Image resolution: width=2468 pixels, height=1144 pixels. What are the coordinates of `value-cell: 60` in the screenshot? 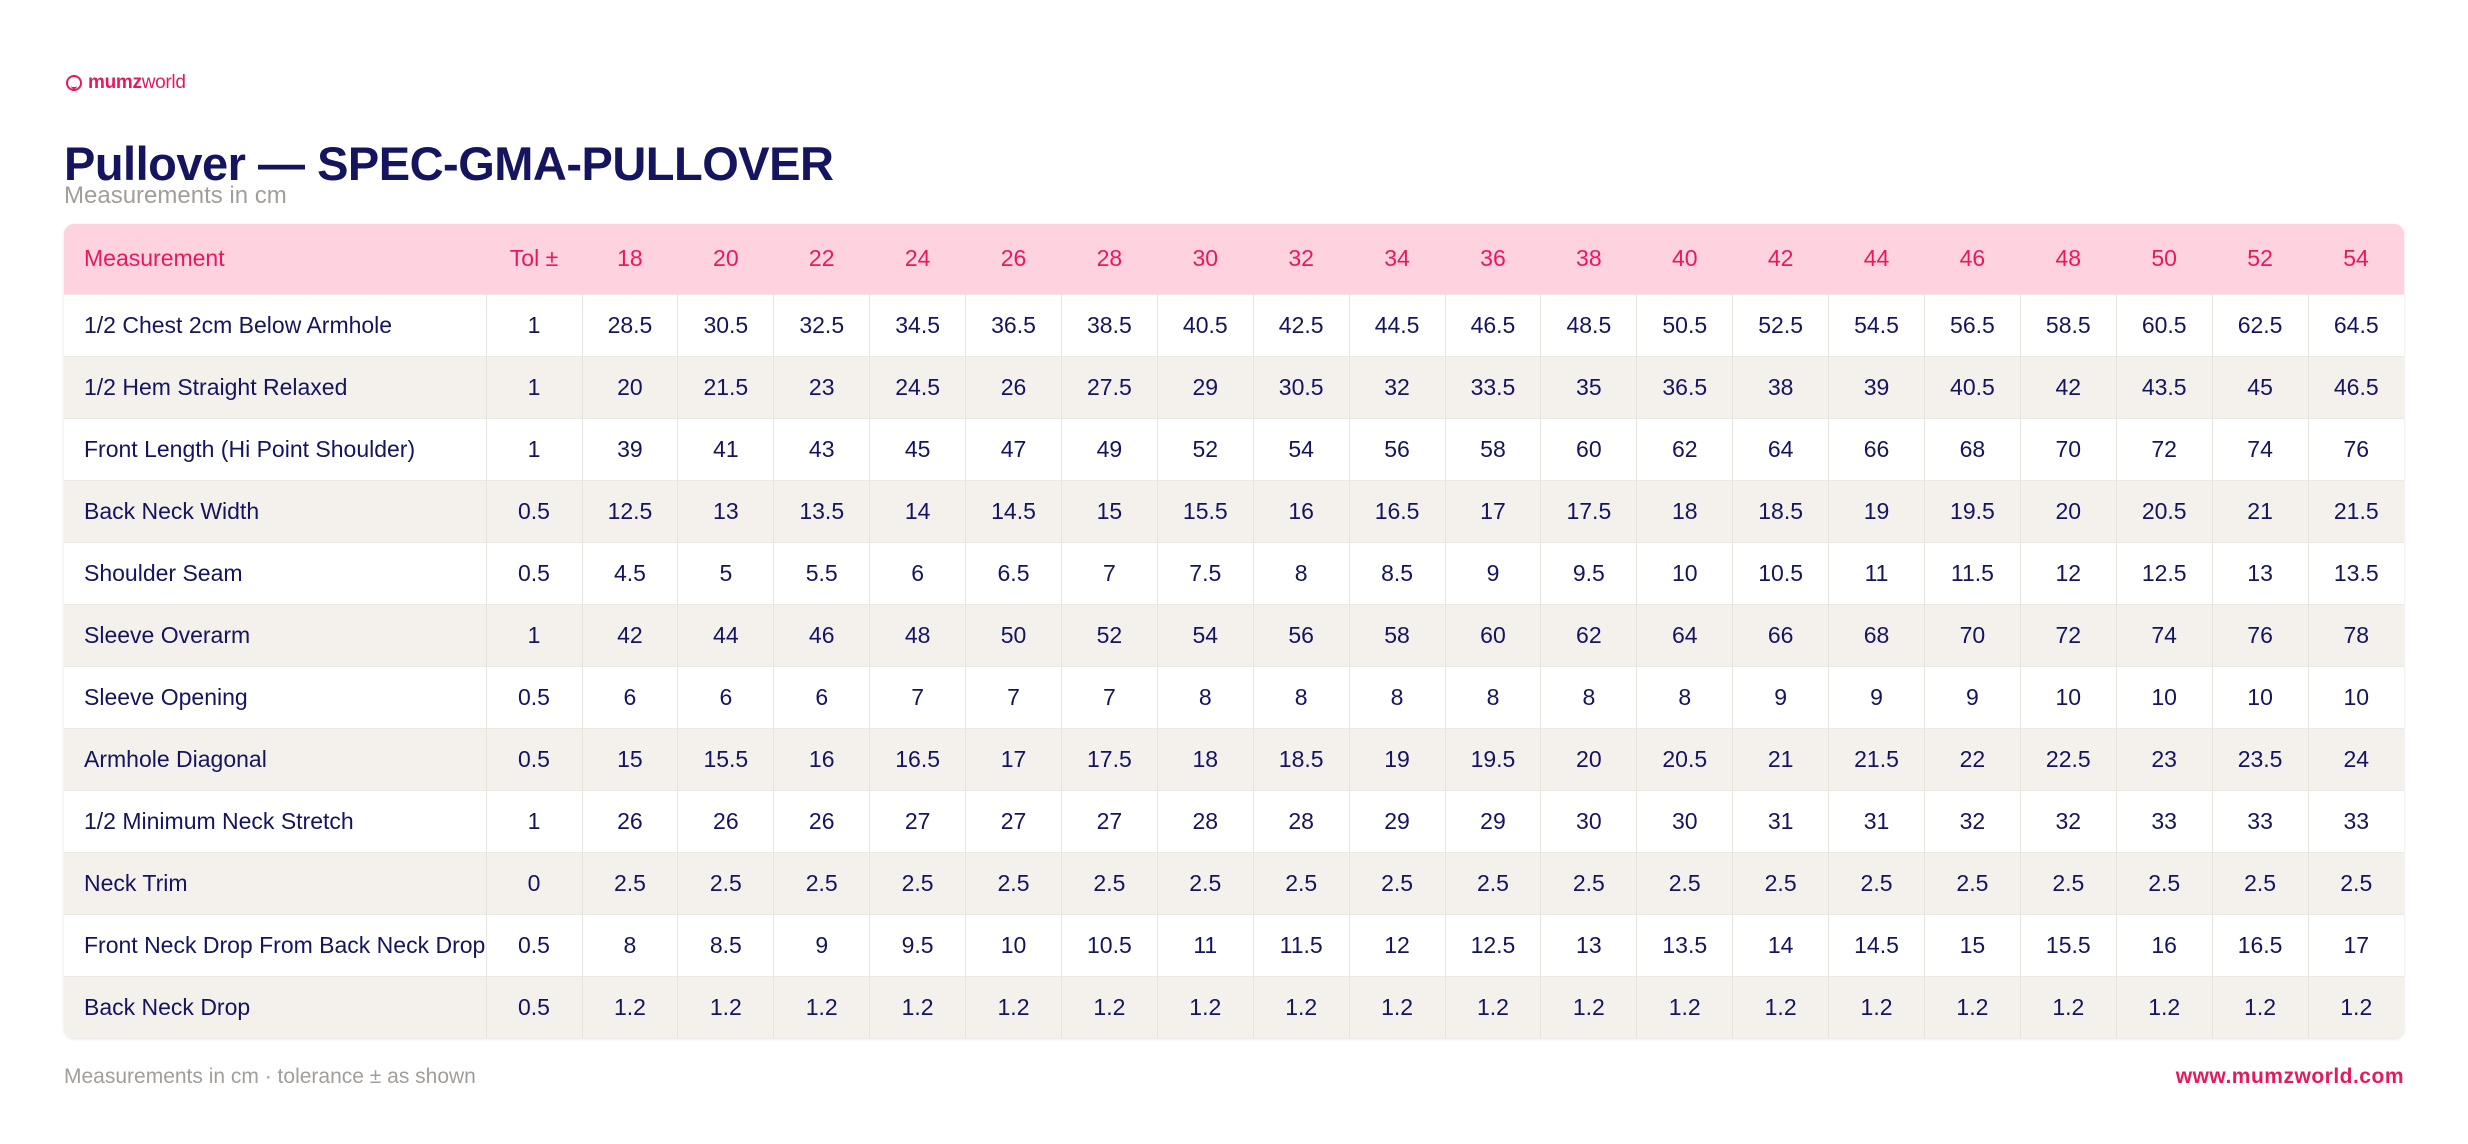 It's located at (1493, 634).